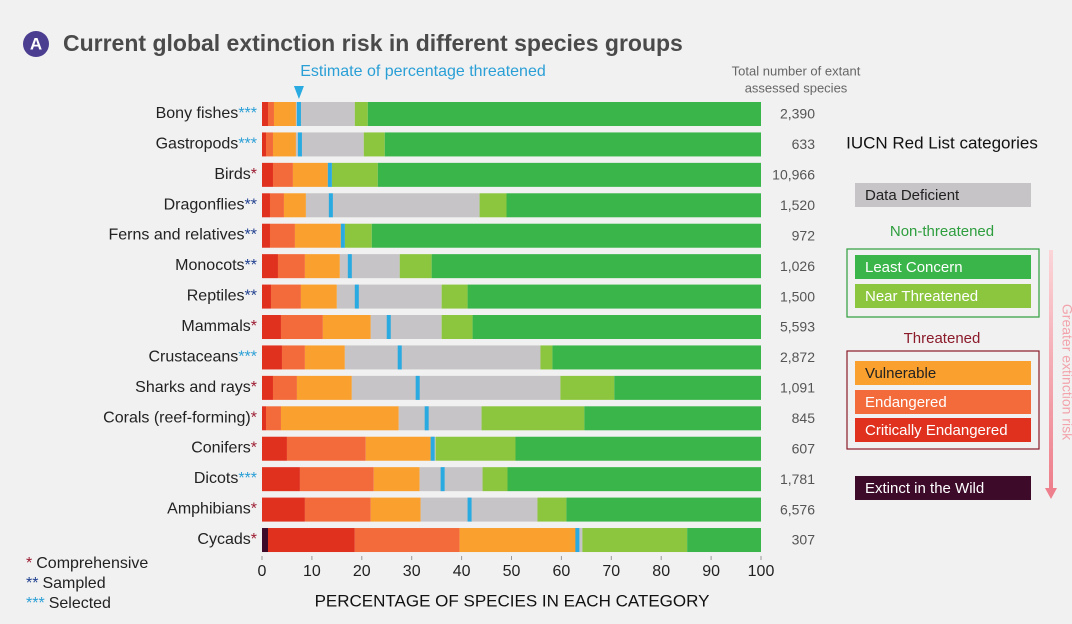  I want to click on category-stars: **, so click(251, 296).